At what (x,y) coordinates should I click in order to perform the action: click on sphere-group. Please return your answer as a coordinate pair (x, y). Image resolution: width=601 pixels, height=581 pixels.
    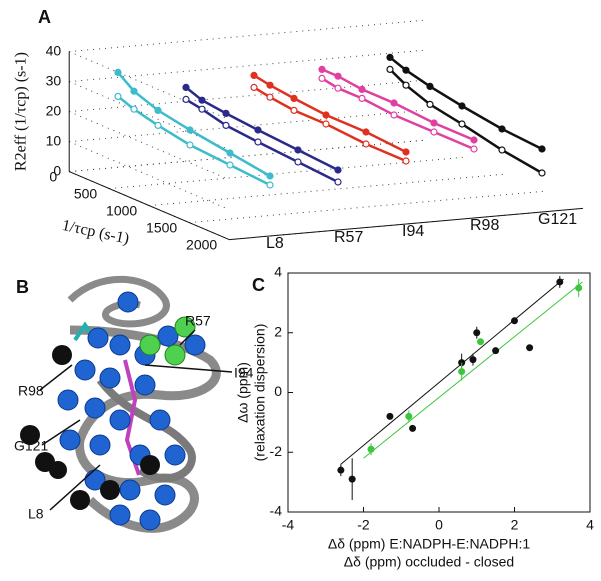
    Looking at the image, I should click on (167, 341).